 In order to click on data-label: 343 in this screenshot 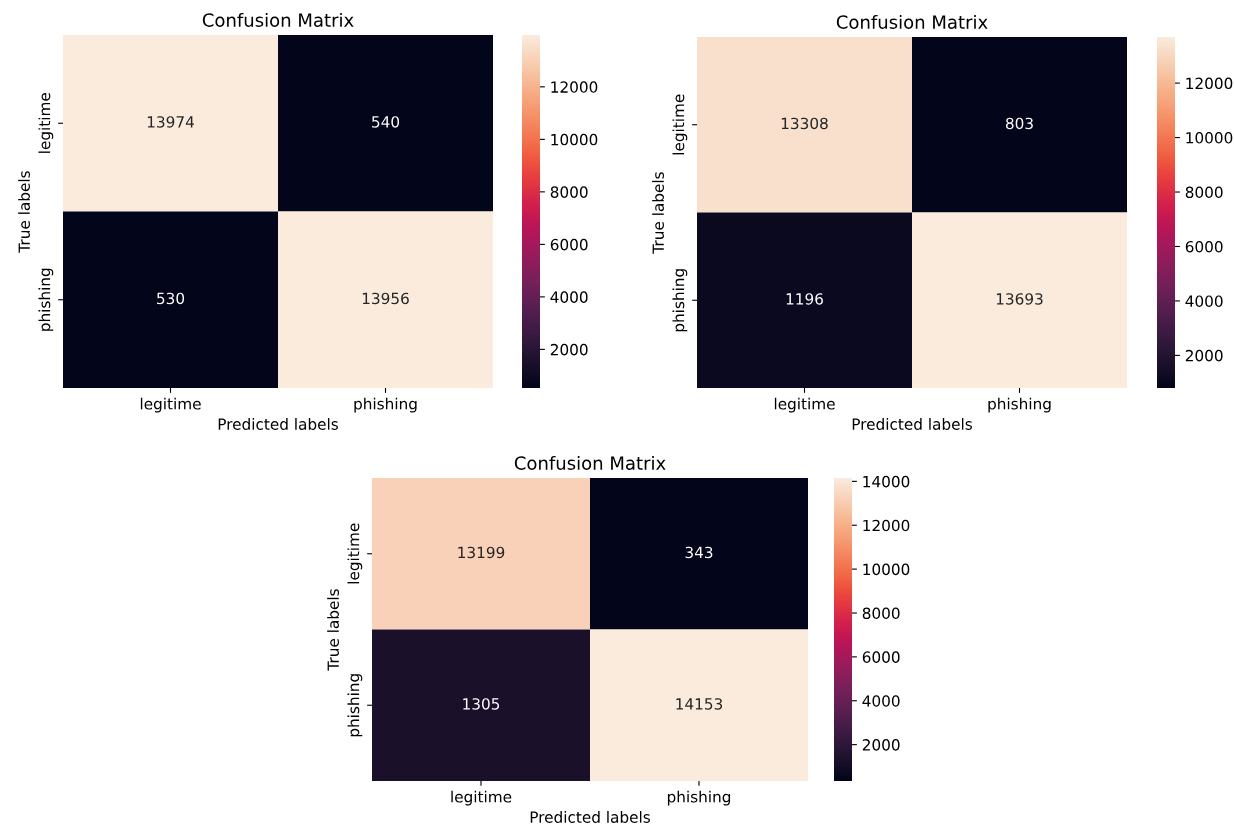, I will do `click(699, 552)`.